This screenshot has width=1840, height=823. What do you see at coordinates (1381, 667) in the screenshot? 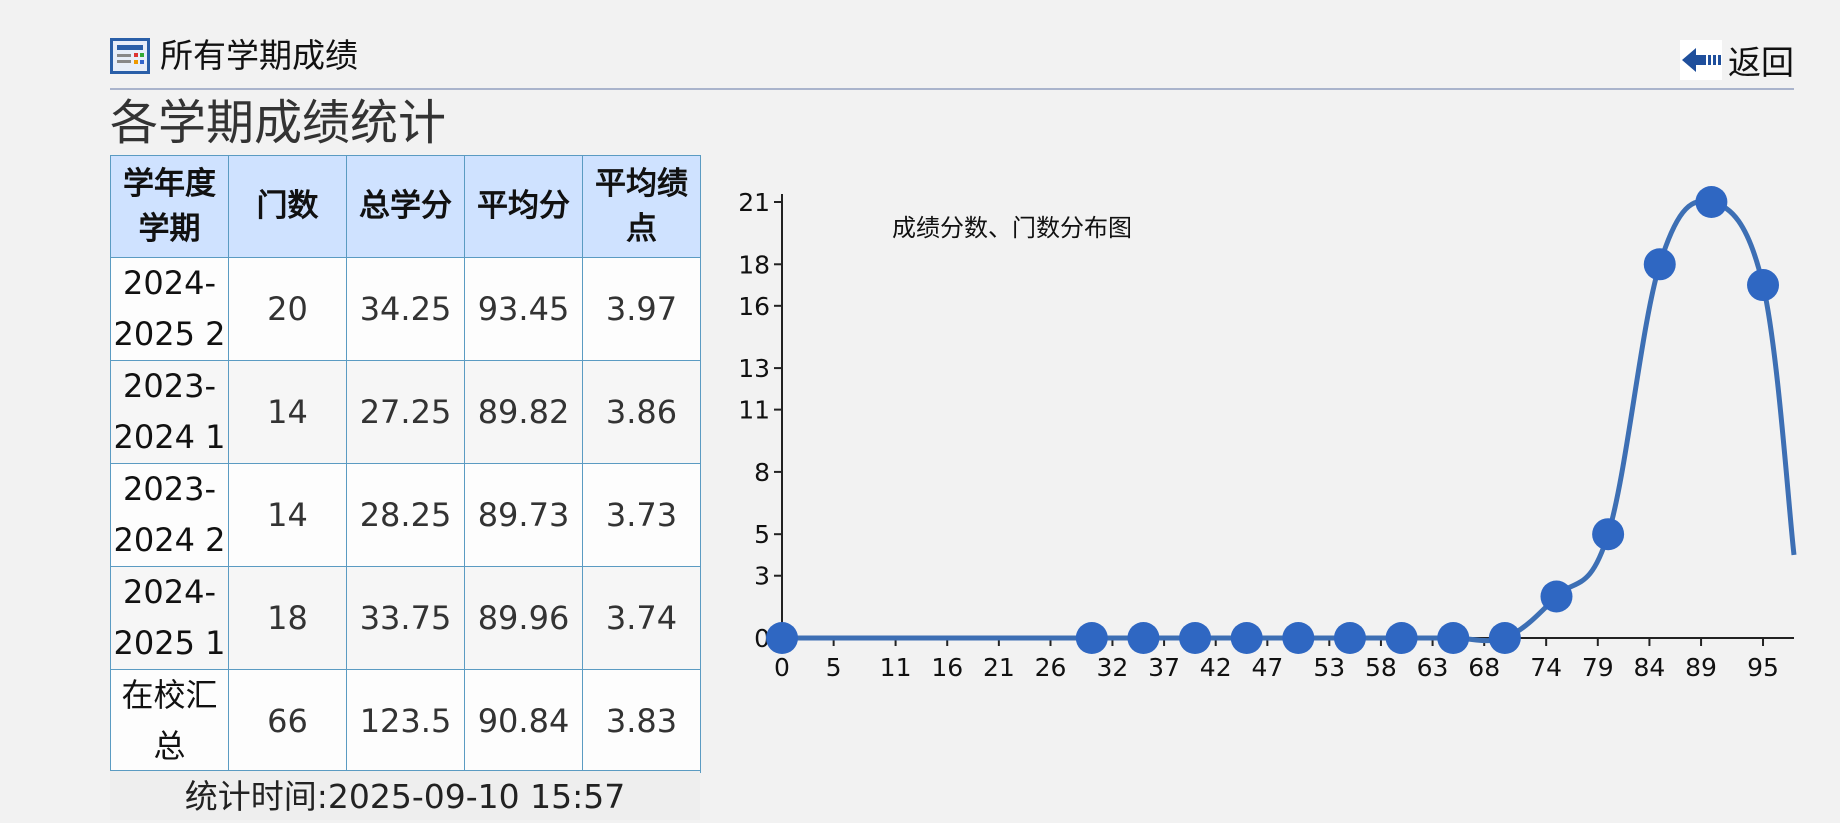
I see `x-tick-label: 58` at bounding box center [1381, 667].